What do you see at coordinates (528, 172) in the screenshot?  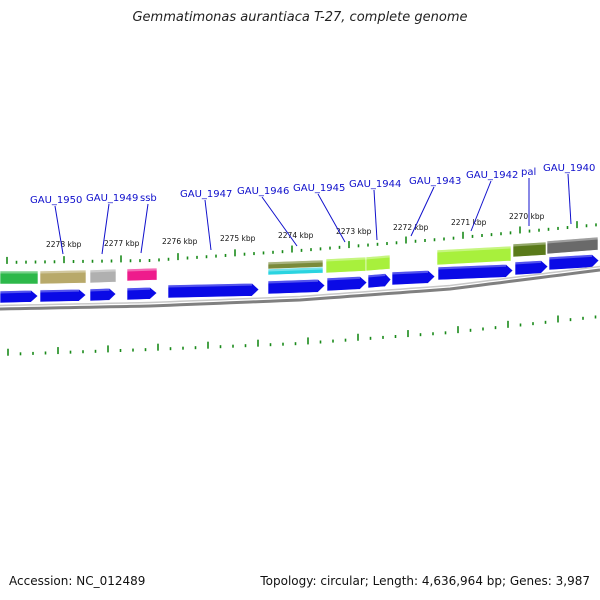 I see `gene-label: pal` at bounding box center [528, 172].